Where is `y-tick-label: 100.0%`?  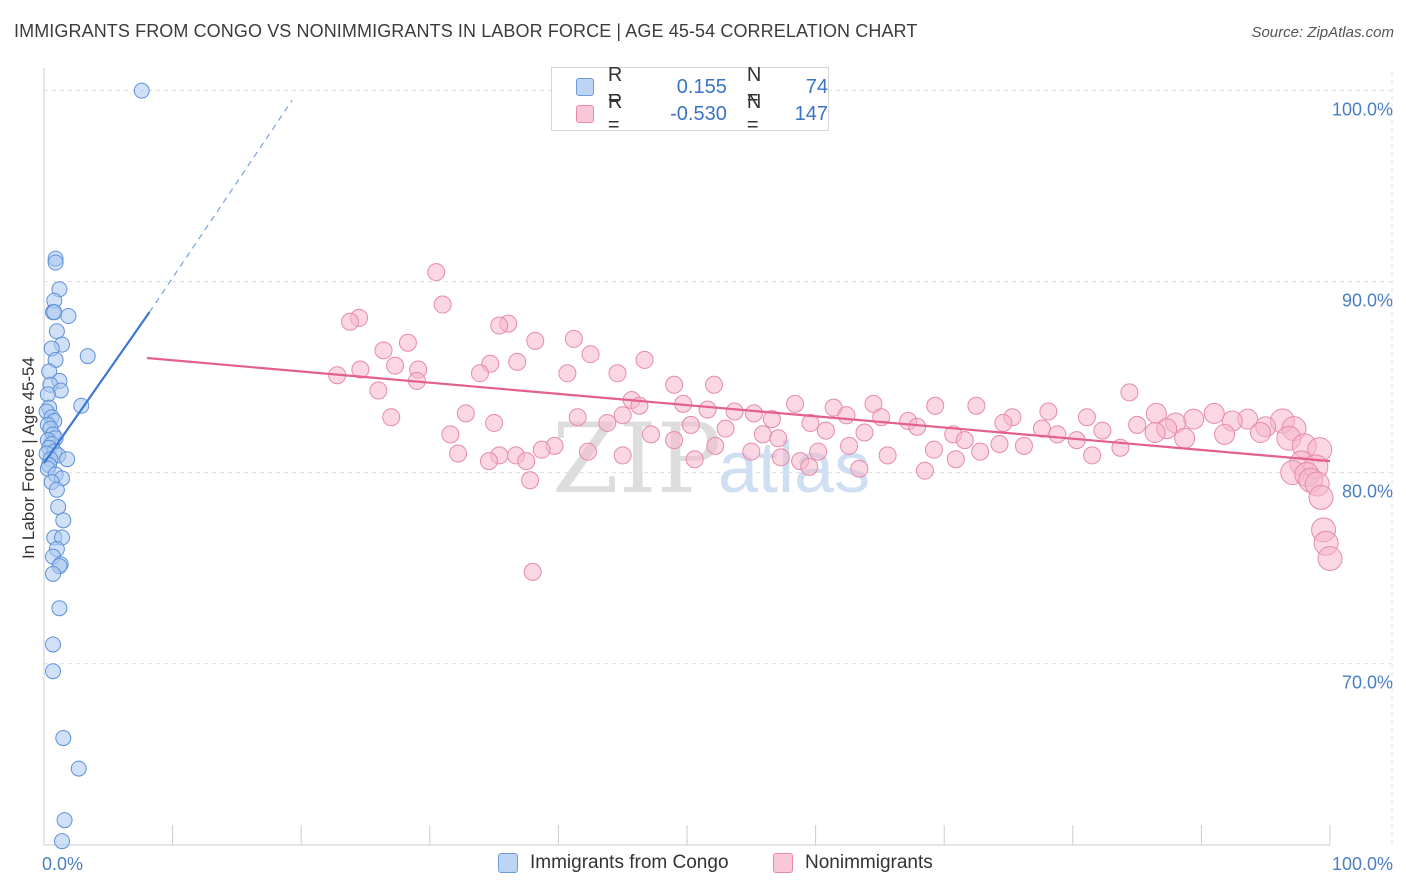
y-tick-label: 100.0% is located at coordinates (1362, 110).